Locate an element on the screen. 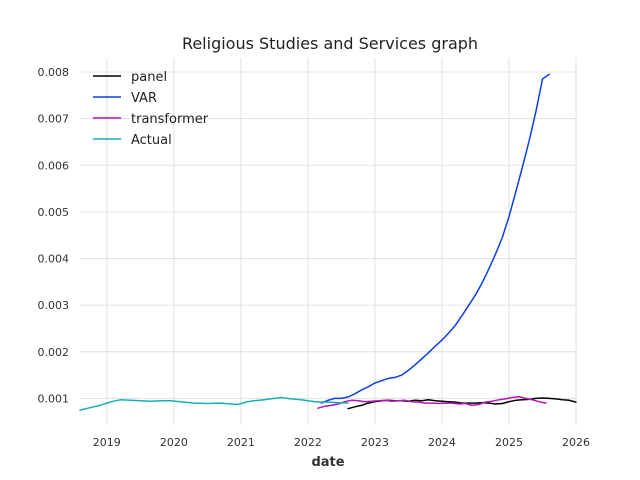 Image resolution: width=640 pixels, height=480 pixels. x-tick-label: 2020 is located at coordinates (174, 442).